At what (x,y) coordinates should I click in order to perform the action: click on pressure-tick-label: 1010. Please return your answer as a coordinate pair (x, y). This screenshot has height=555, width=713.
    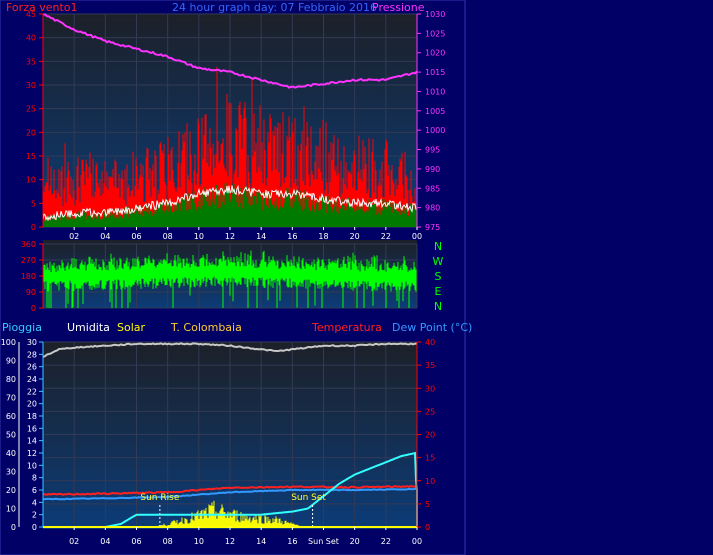
    Looking at the image, I should click on (435, 91).